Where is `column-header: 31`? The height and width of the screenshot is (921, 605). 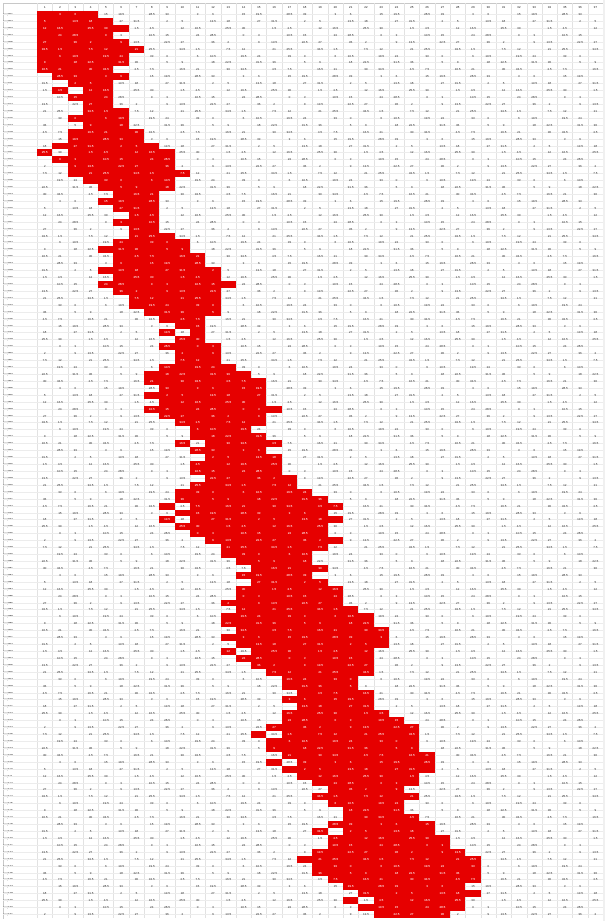 column-header: 31 is located at coordinates (503, 7).